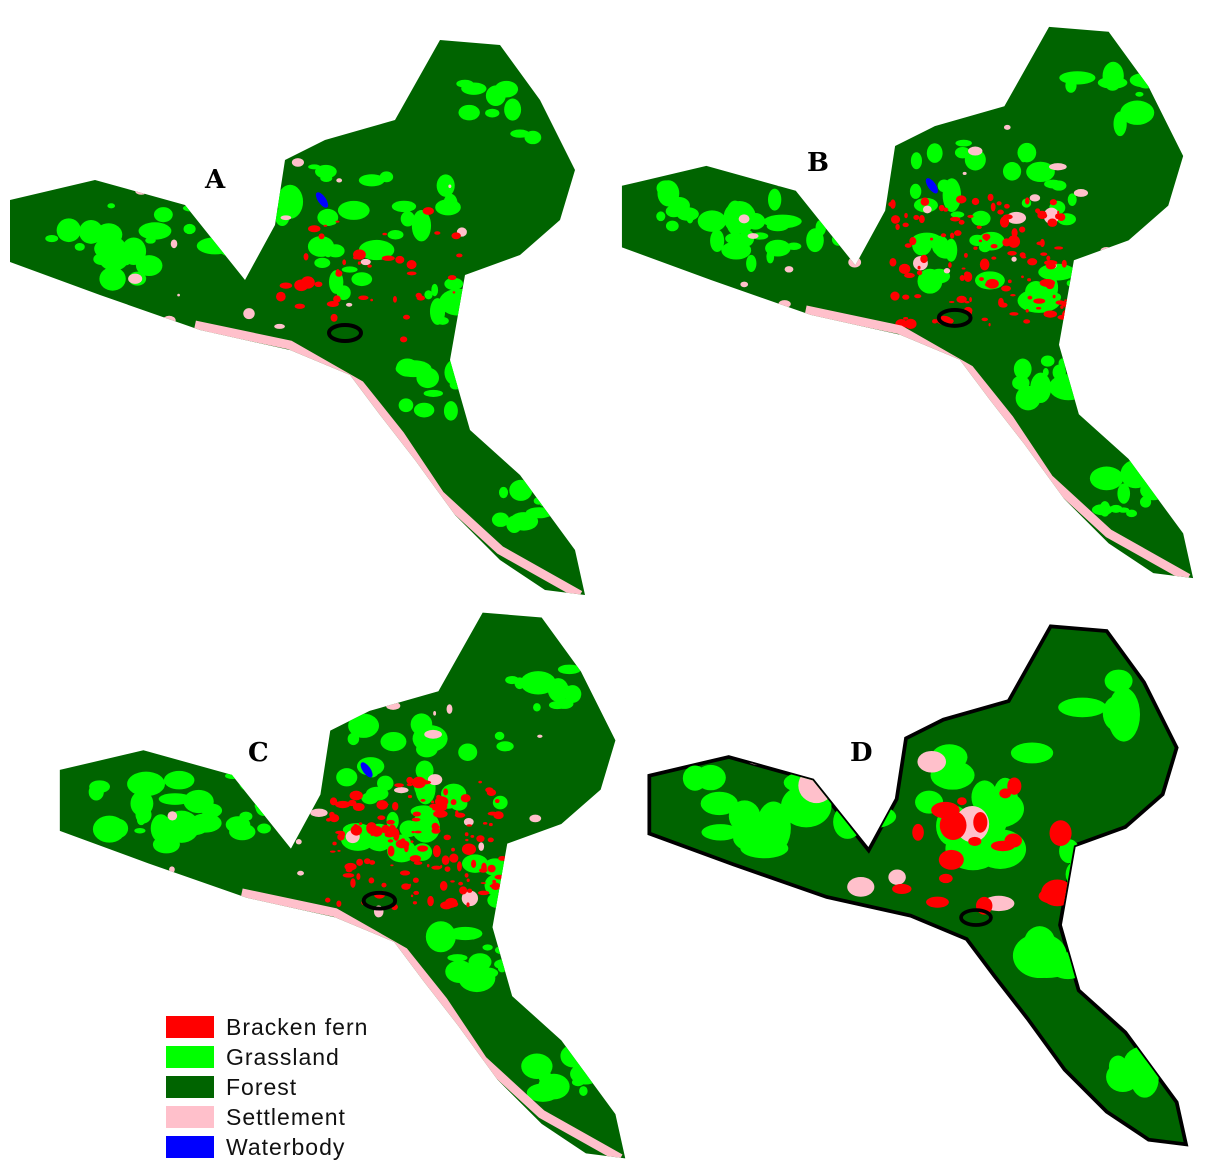  What do you see at coordinates (190, 1117) in the screenshot?
I see `legend-swatch` at bounding box center [190, 1117].